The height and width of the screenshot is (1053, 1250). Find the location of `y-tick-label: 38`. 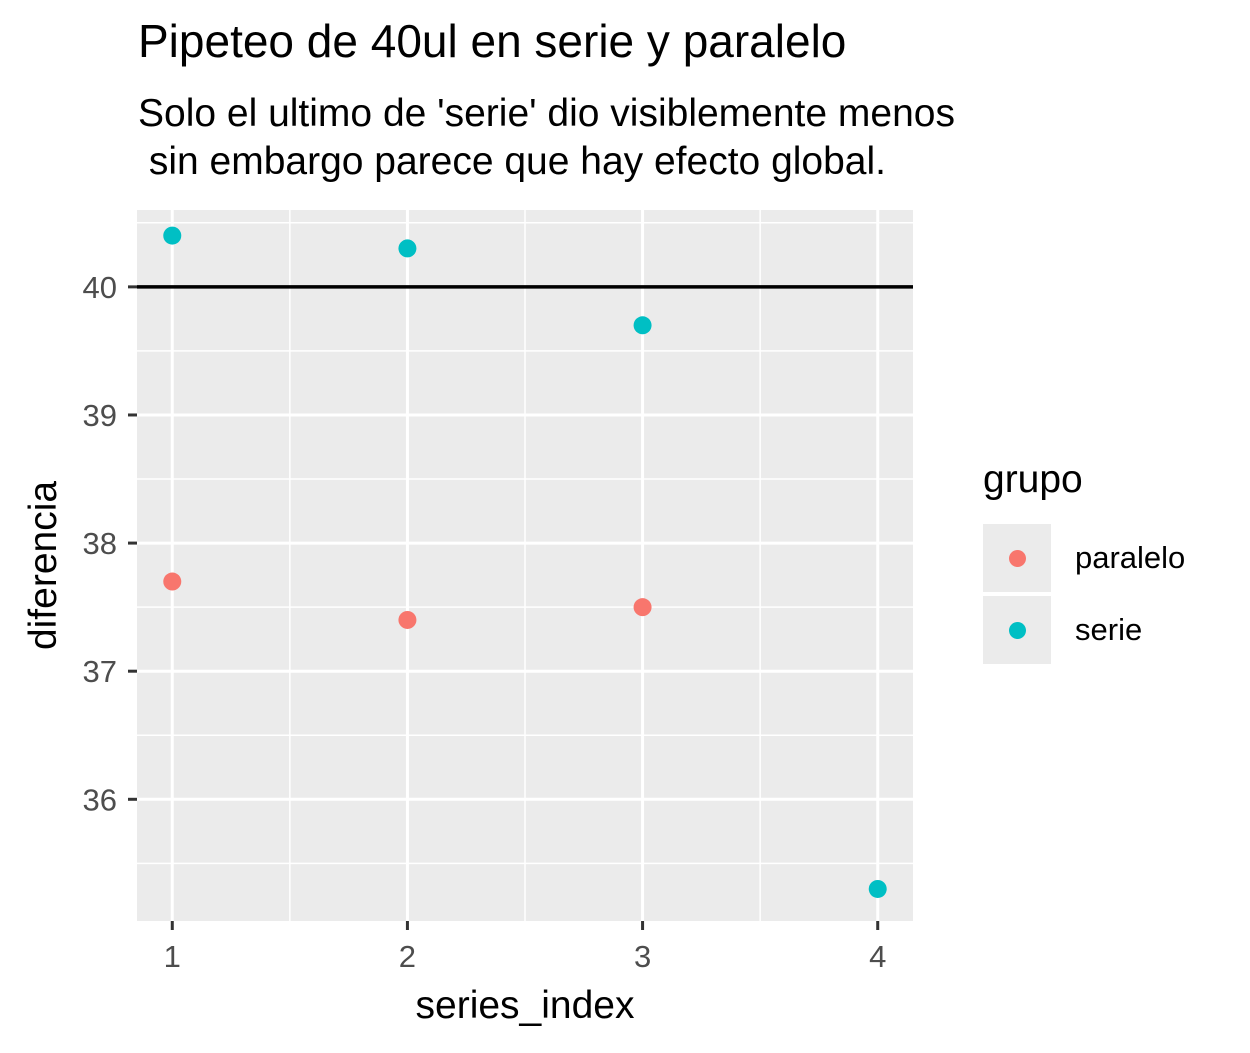

y-tick-label: 38 is located at coordinates (100, 543).